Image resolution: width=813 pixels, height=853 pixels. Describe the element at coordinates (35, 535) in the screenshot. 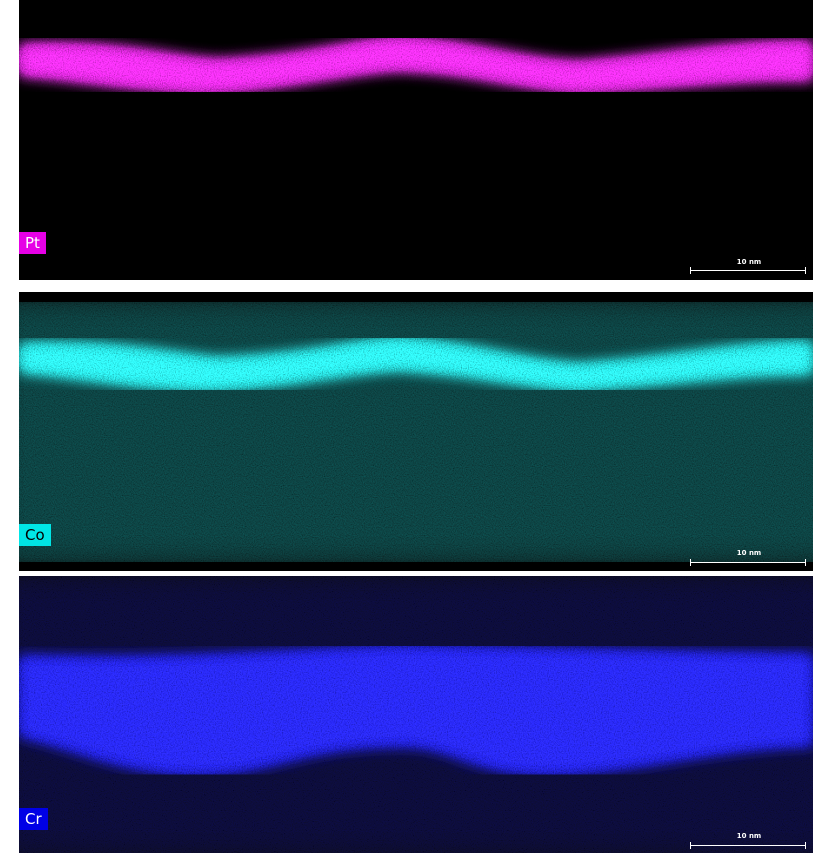

I see `element-label: Co` at that location.